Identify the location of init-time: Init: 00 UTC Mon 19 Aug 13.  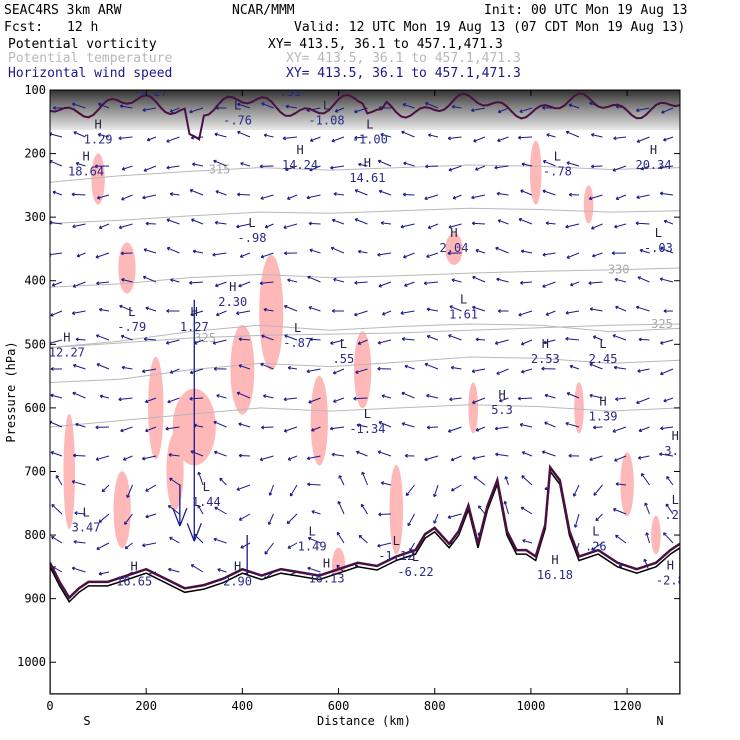
(586, 10).